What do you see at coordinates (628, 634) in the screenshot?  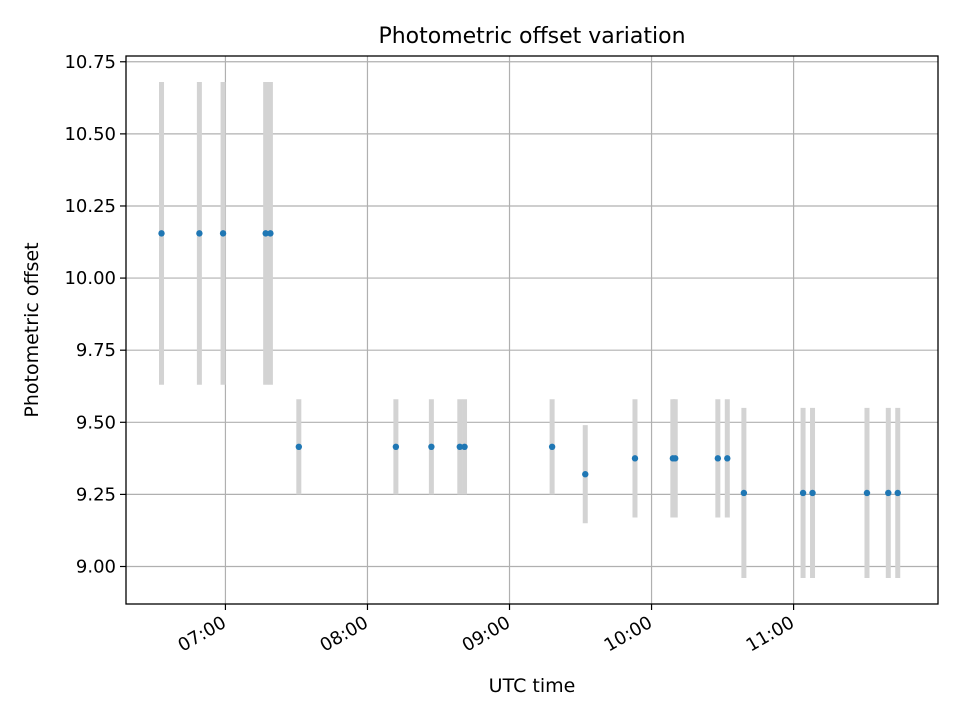 I see `x-tick-label: 10:00` at bounding box center [628, 634].